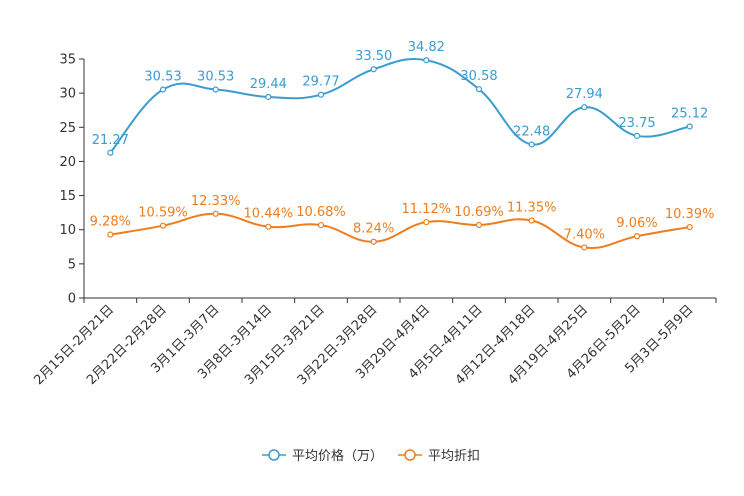 This screenshot has height=496, width=744. Describe the element at coordinates (636, 123) in the screenshot. I see `data-label: 23.75` at that location.